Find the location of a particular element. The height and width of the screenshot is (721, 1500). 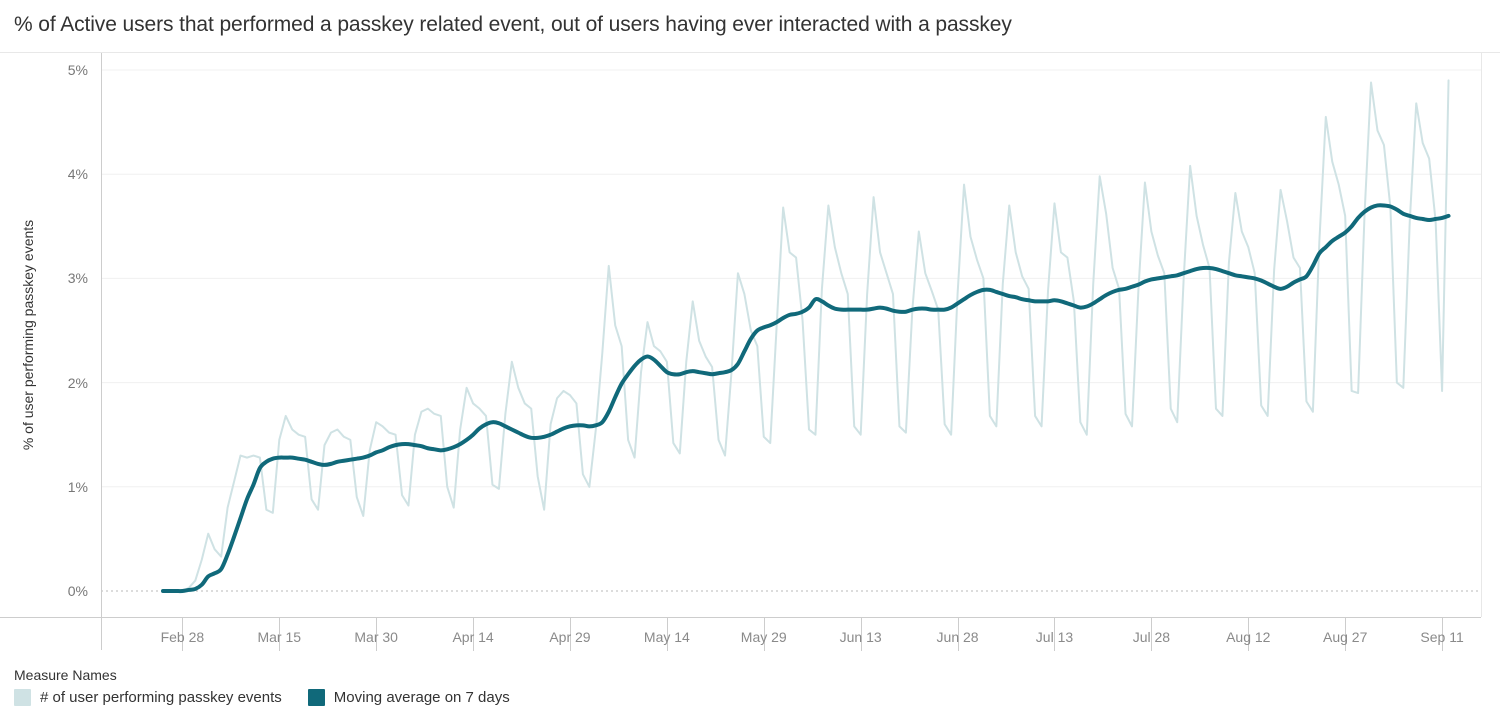

legend-item-raw-events: # of user performing passkey events is located at coordinates (148, 697).